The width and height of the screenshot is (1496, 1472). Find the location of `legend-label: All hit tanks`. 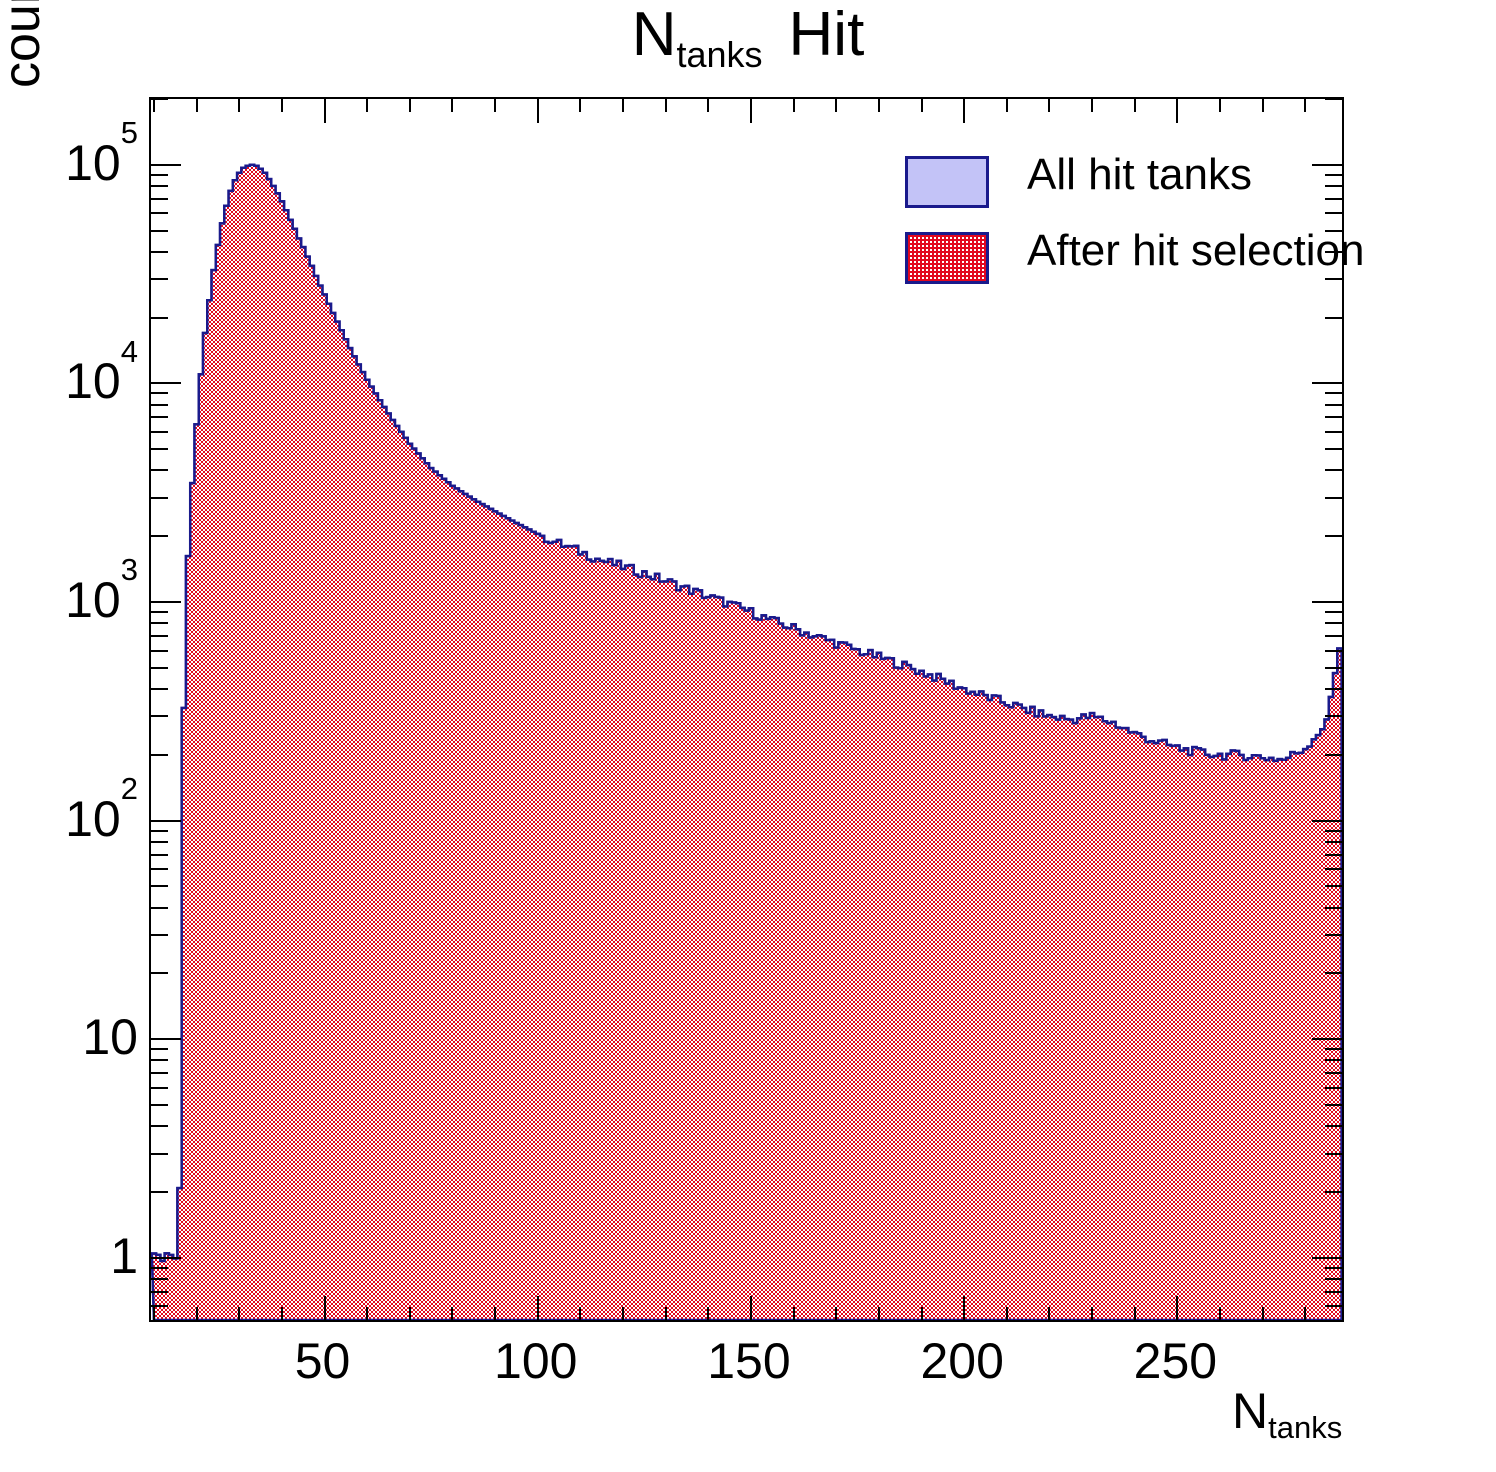

legend-label: All hit tanks is located at coordinates (1139, 174).